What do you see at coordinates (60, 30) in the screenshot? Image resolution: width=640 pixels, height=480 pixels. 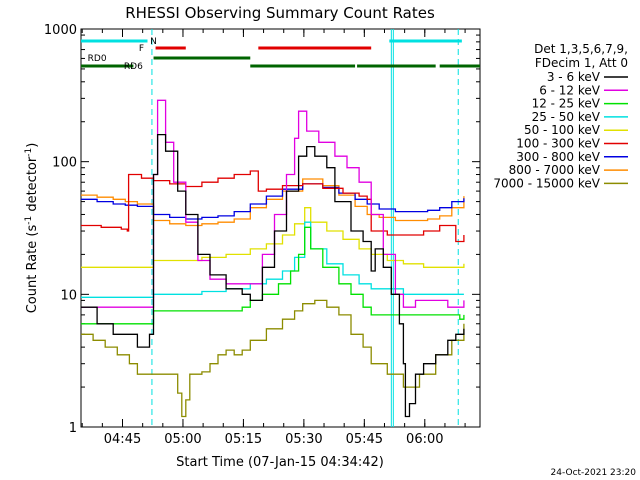 I see `y-tick-label: 1000` at bounding box center [60, 30].